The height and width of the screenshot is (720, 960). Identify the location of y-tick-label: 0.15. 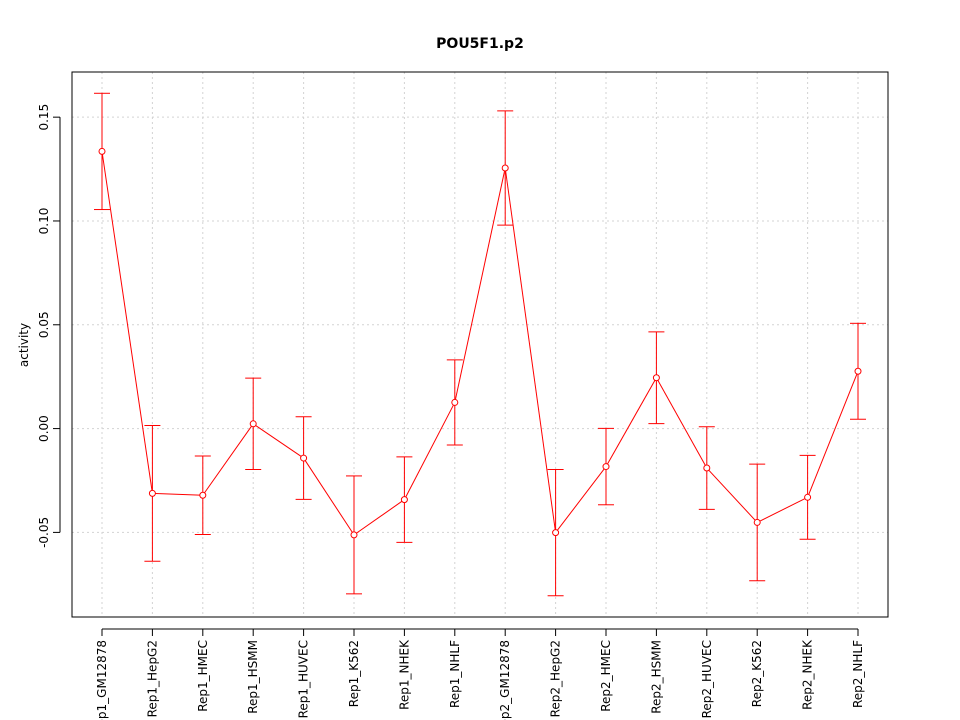
(44, 117).